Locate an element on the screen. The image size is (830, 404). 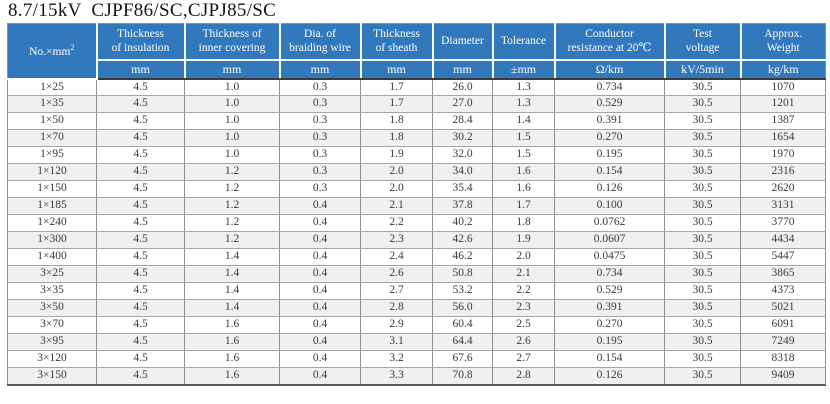
size-cell: 1×185 is located at coordinates (52, 206).